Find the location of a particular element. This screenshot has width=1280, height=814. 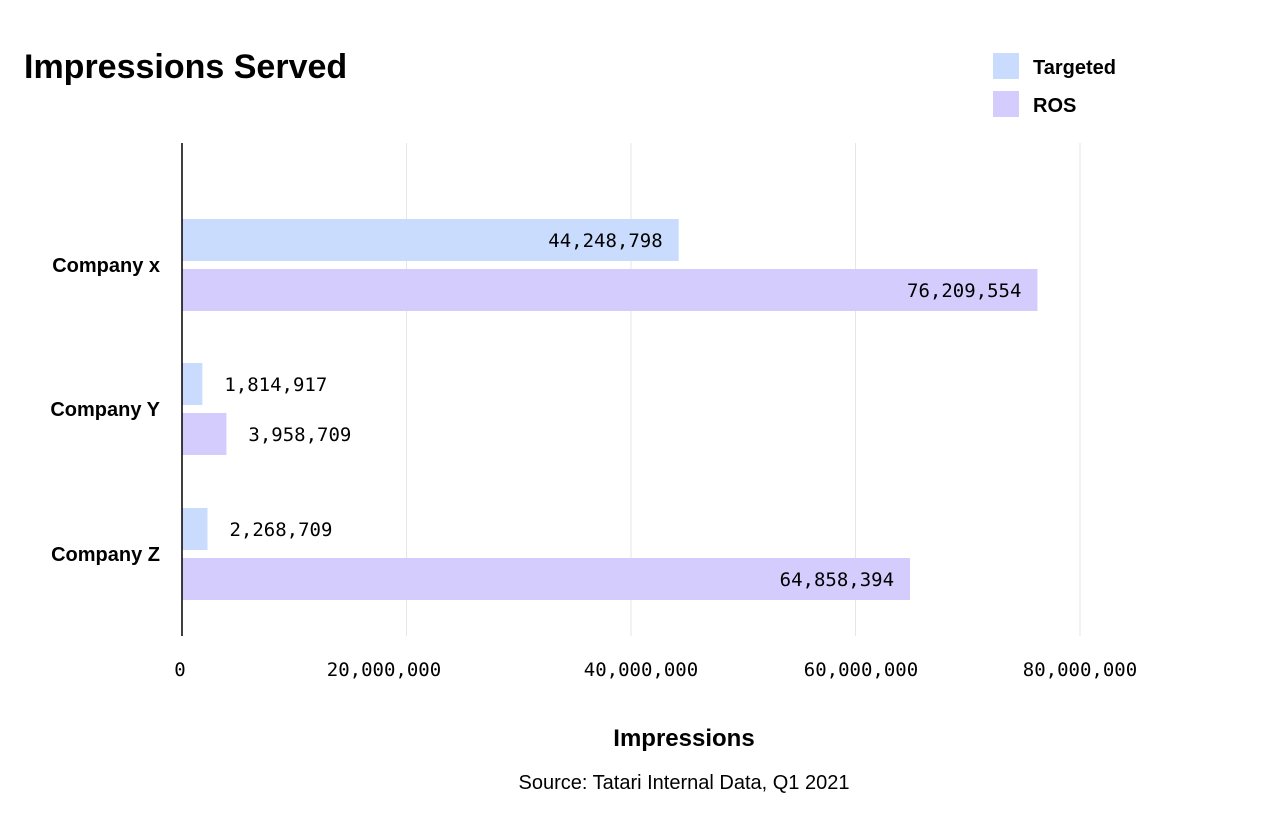

x-tick-label: 80,000,000 is located at coordinates (1080, 670).